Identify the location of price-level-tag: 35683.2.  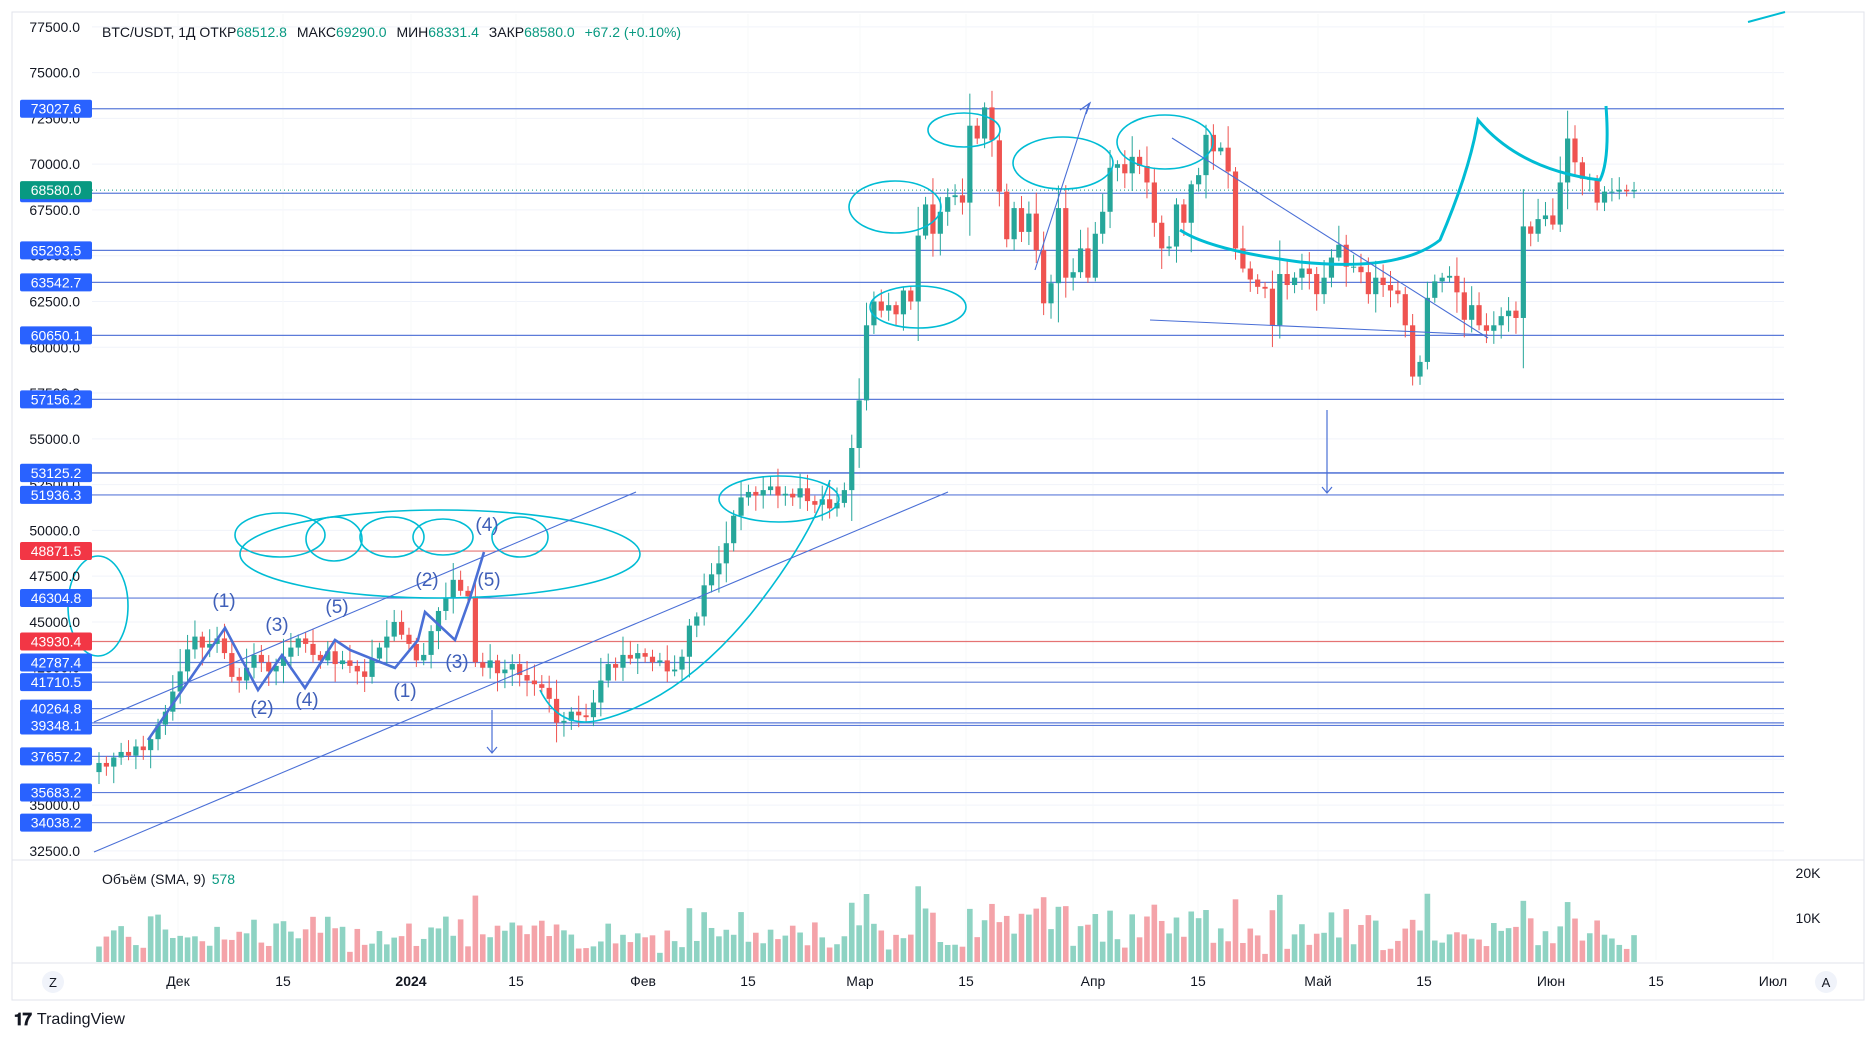
(56, 793).